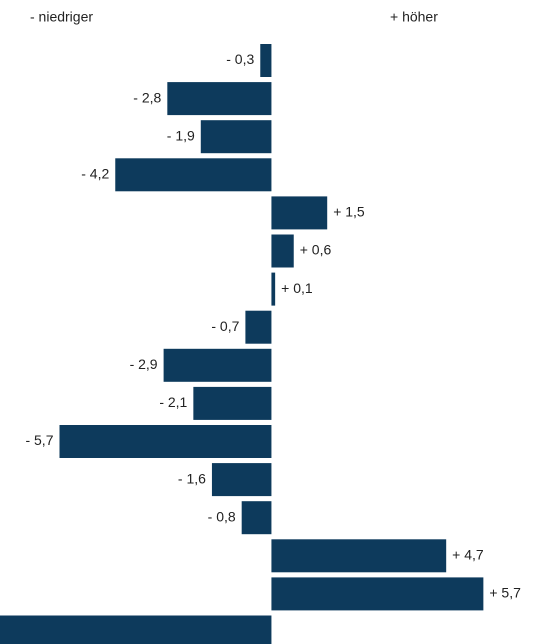  What do you see at coordinates (95, 174) in the screenshot?
I see `value-label: - 4,2` at bounding box center [95, 174].